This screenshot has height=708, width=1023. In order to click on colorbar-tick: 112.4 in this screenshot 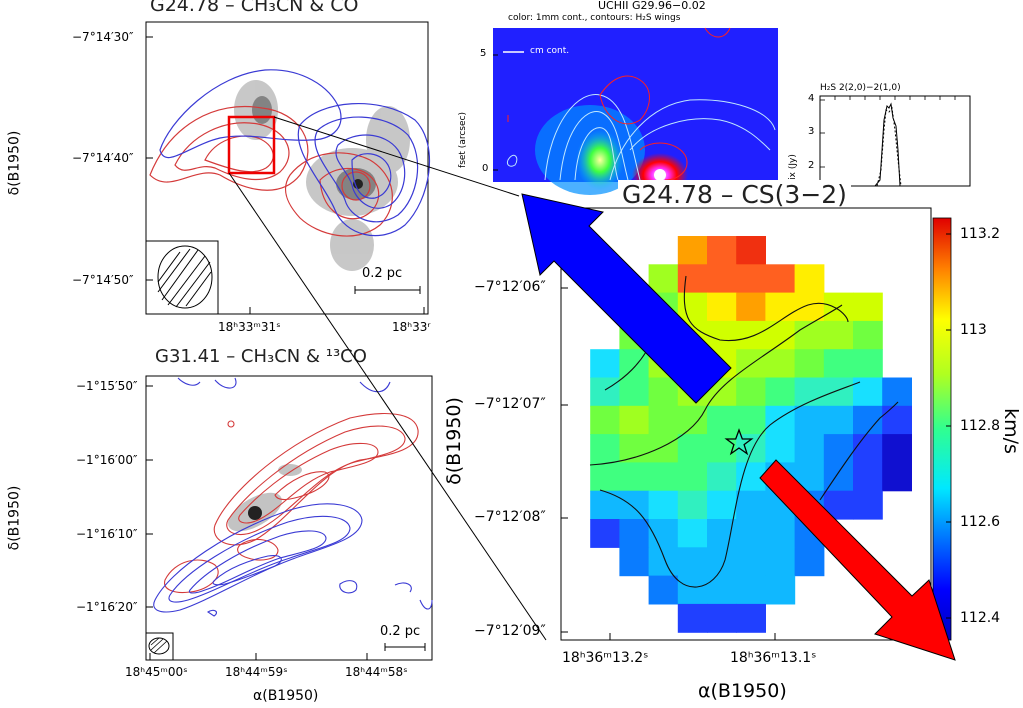, I will do `click(980, 618)`.